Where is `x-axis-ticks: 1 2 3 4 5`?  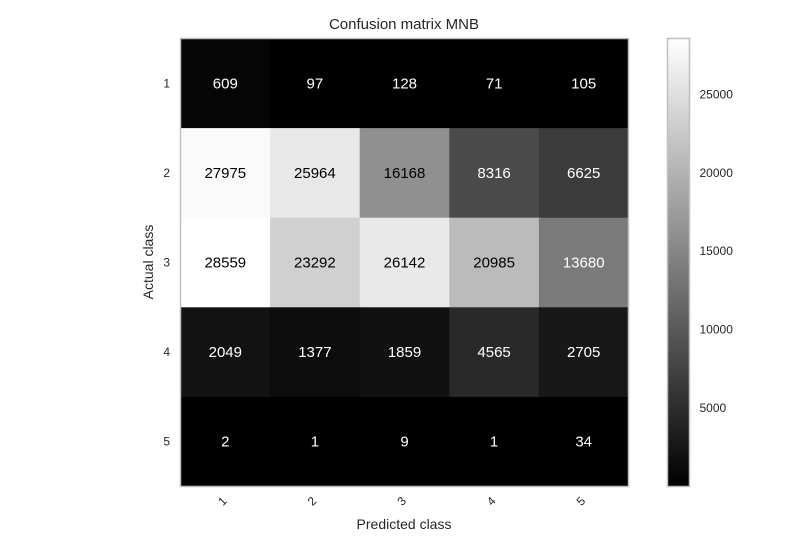 x-axis-ticks: 1 2 3 4 5 is located at coordinates (401, 501).